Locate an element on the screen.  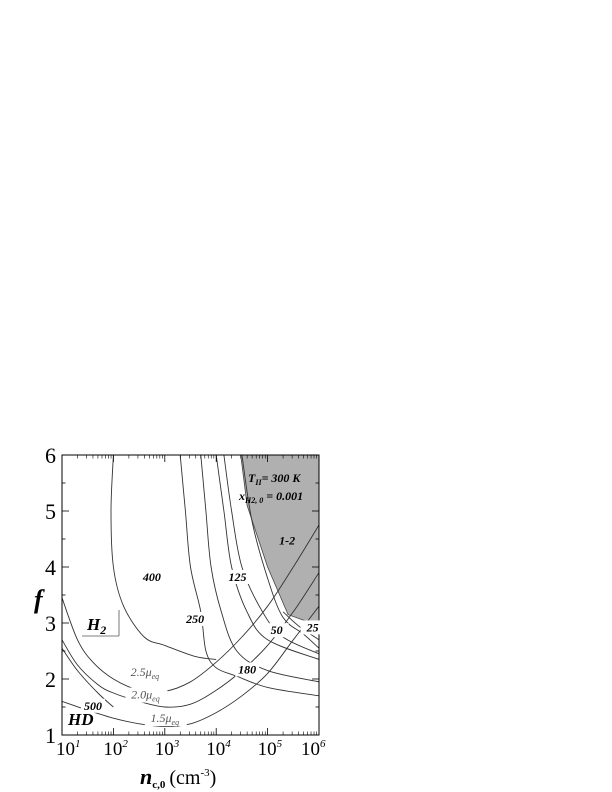
y-tick-label: 4 is located at coordinates (50, 567).